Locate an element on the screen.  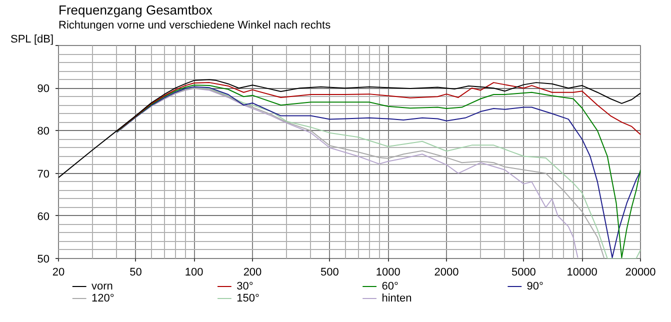
x-tick-label: 20000 is located at coordinates (640, 272).